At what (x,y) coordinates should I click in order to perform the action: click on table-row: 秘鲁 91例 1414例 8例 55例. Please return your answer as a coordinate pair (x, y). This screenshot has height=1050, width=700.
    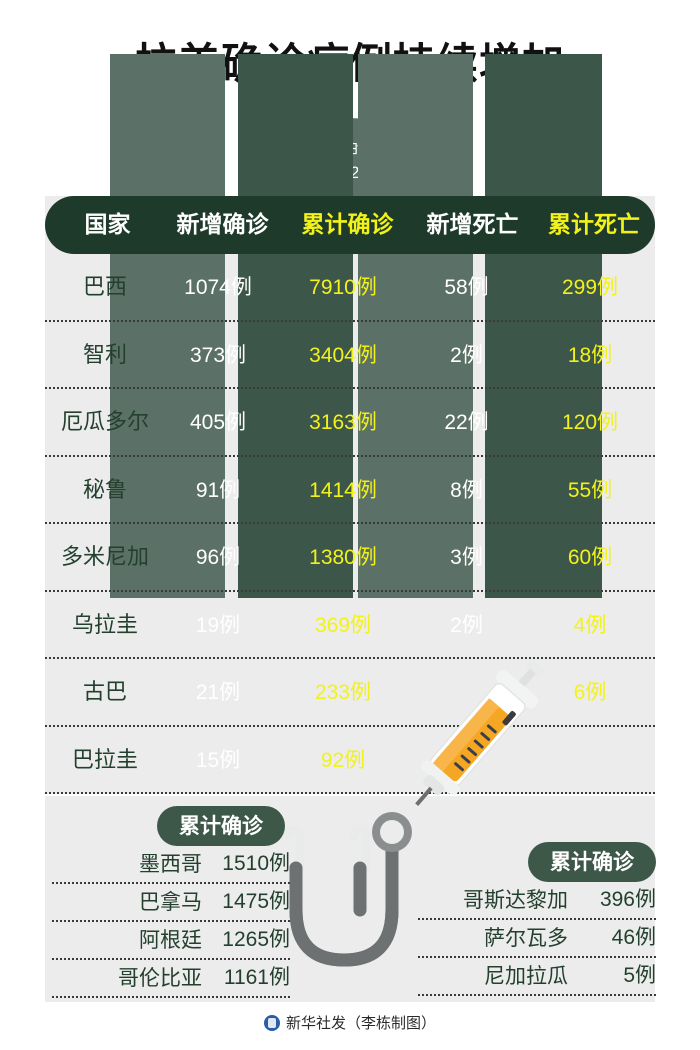
    Looking at the image, I should click on (350, 490).